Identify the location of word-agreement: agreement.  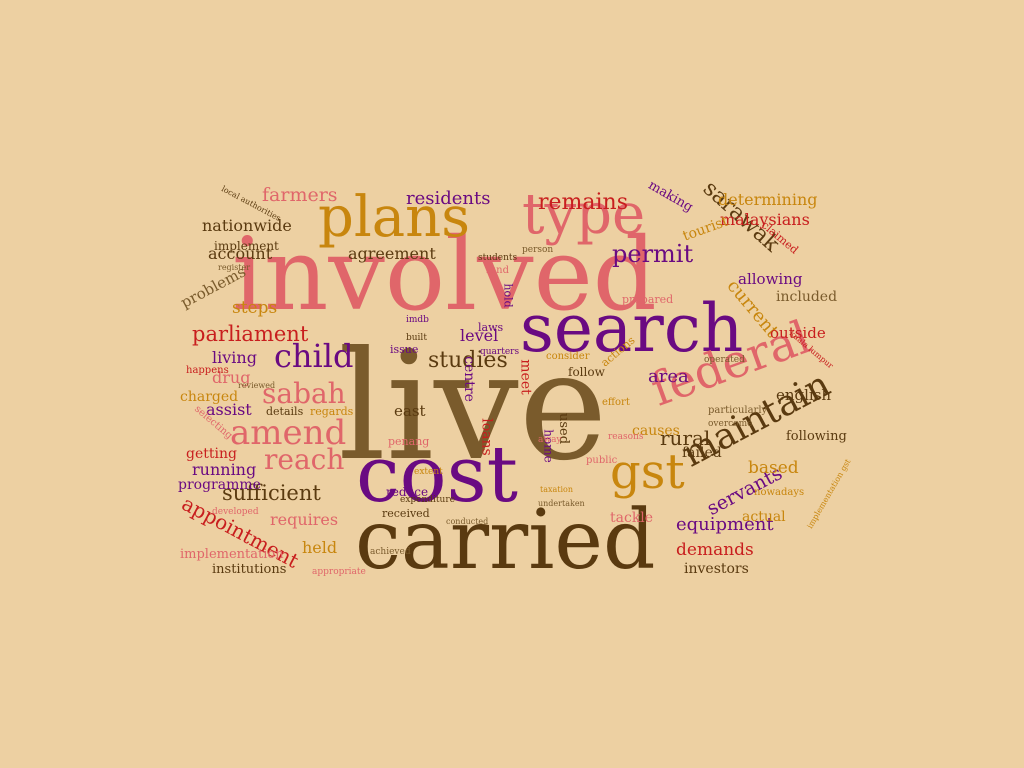
(392, 253).